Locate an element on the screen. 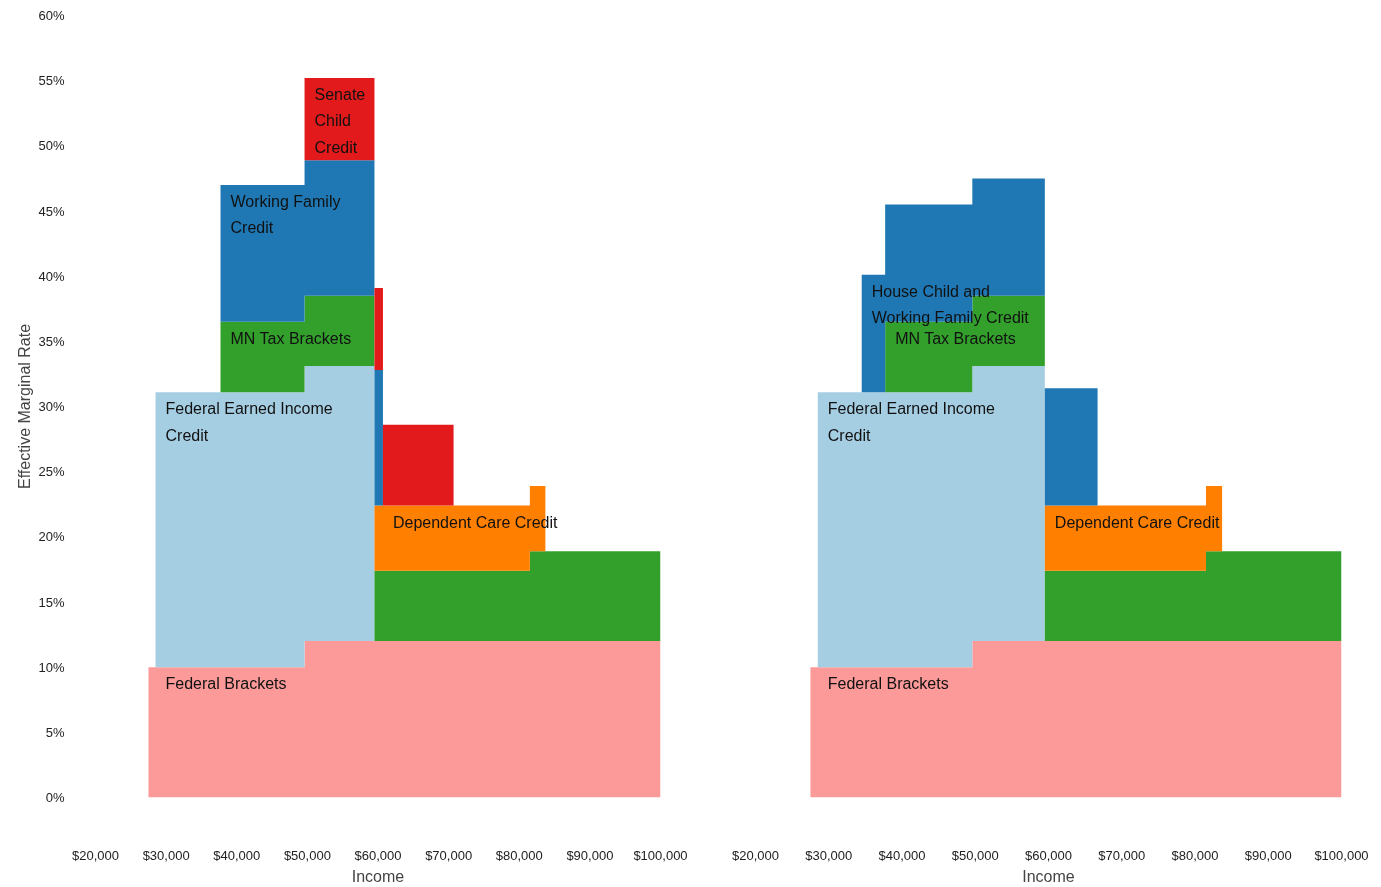 This screenshot has height=887, width=1381. y-tick-label: 50% is located at coordinates (51, 146).